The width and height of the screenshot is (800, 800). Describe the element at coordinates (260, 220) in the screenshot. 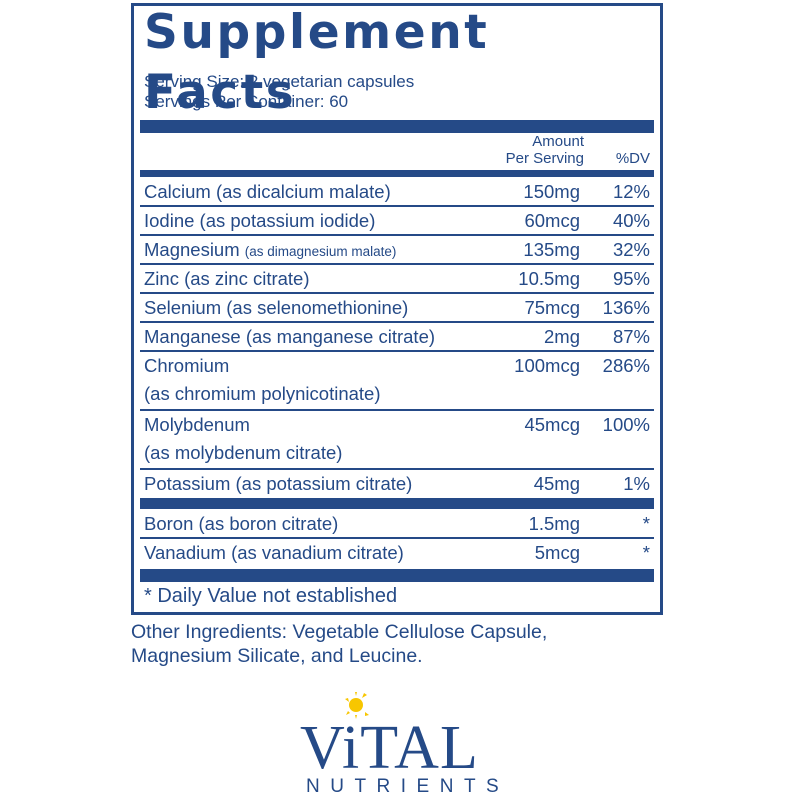

I see `nutrient-name: Iodine (as potassium iodide)` at that location.